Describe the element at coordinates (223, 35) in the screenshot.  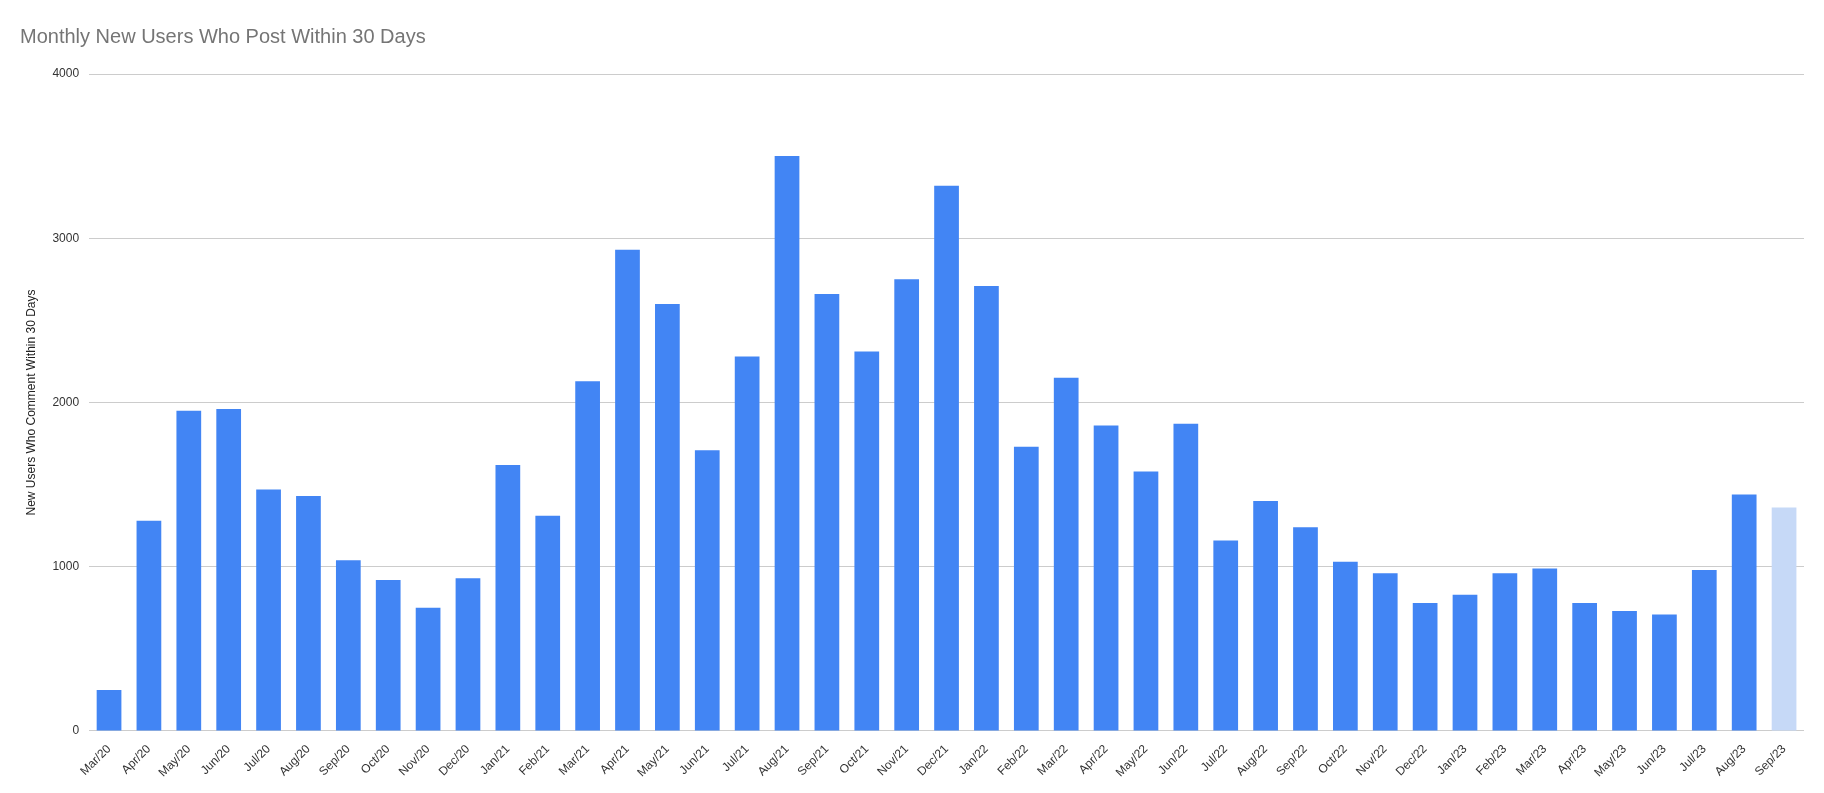
I see `chart-title: Monthly New Users Who Post Within 30 Days` at that location.